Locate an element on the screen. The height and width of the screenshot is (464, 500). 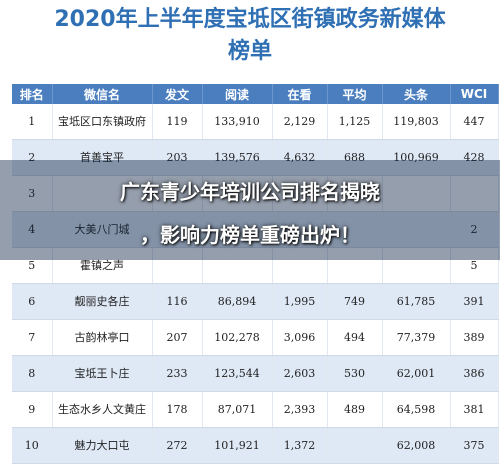
table-row: 4 大美八门城 2 is located at coordinates (255, 229).